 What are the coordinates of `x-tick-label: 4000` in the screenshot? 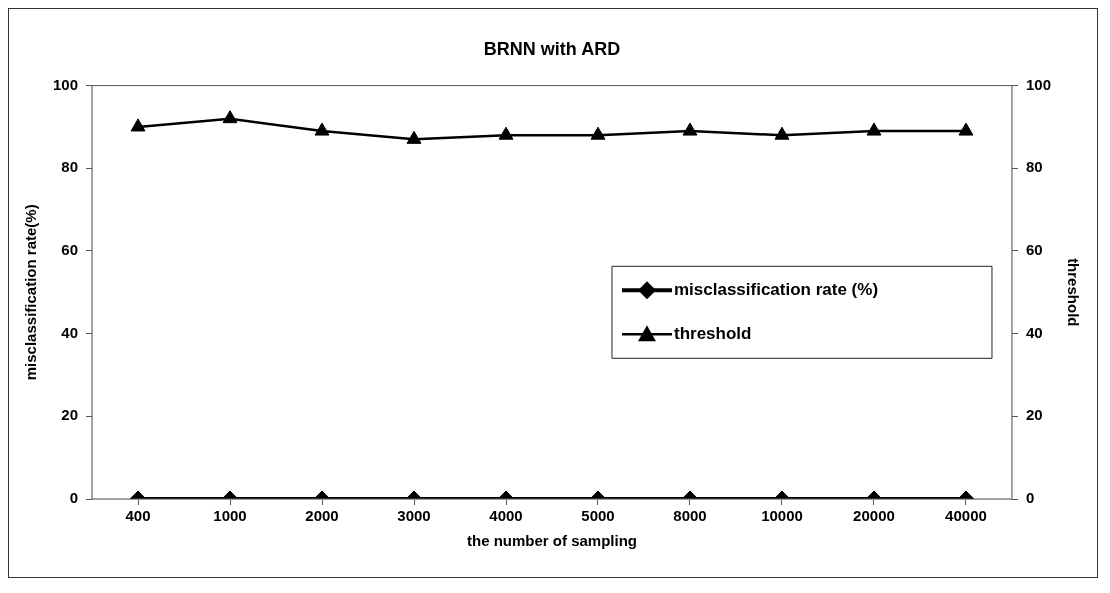 It's located at (506, 516).